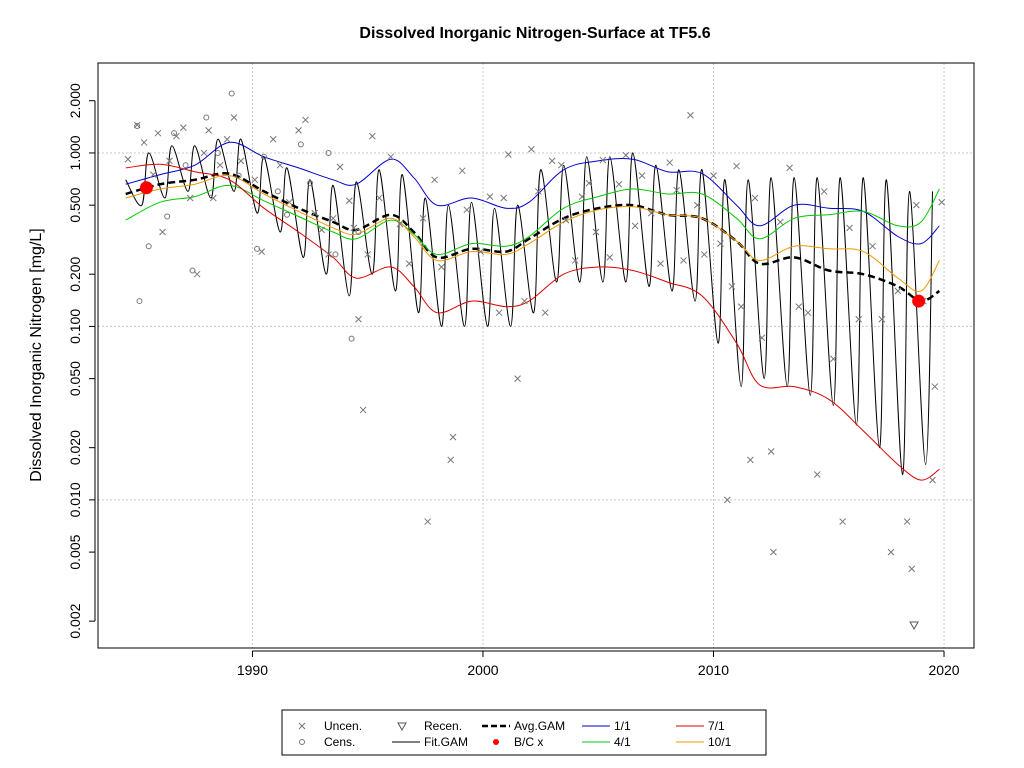  What do you see at coordinates (36, 354) in the screenshot?
I see `y-axis-label: Dissolved Inorganic Nitrogen [mg/L]` at bounding box center [36, 354].